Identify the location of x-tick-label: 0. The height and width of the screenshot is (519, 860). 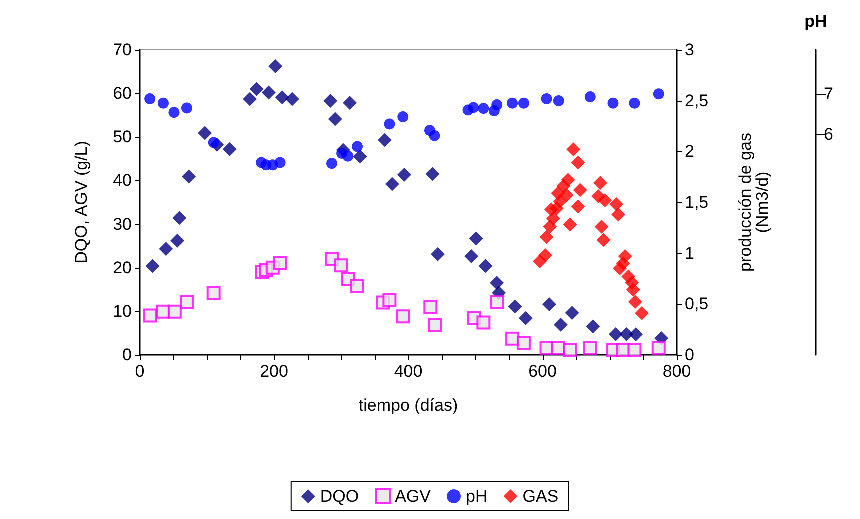
(140, 371).